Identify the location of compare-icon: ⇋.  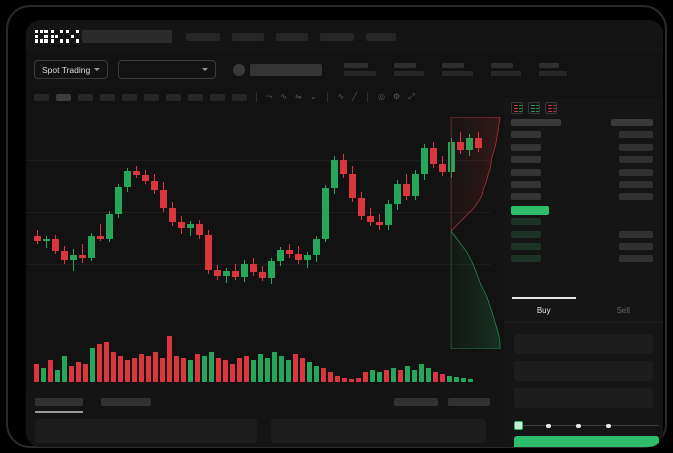
(298, 96).